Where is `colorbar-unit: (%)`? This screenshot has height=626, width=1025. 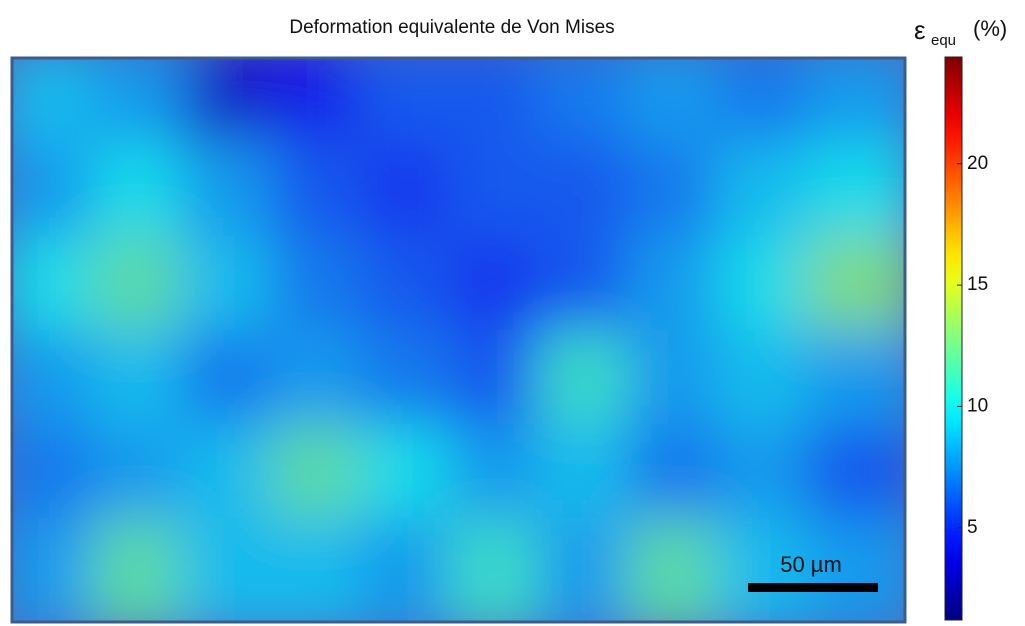 colorbar-unit: (%) is located at coordinates (990, 28).